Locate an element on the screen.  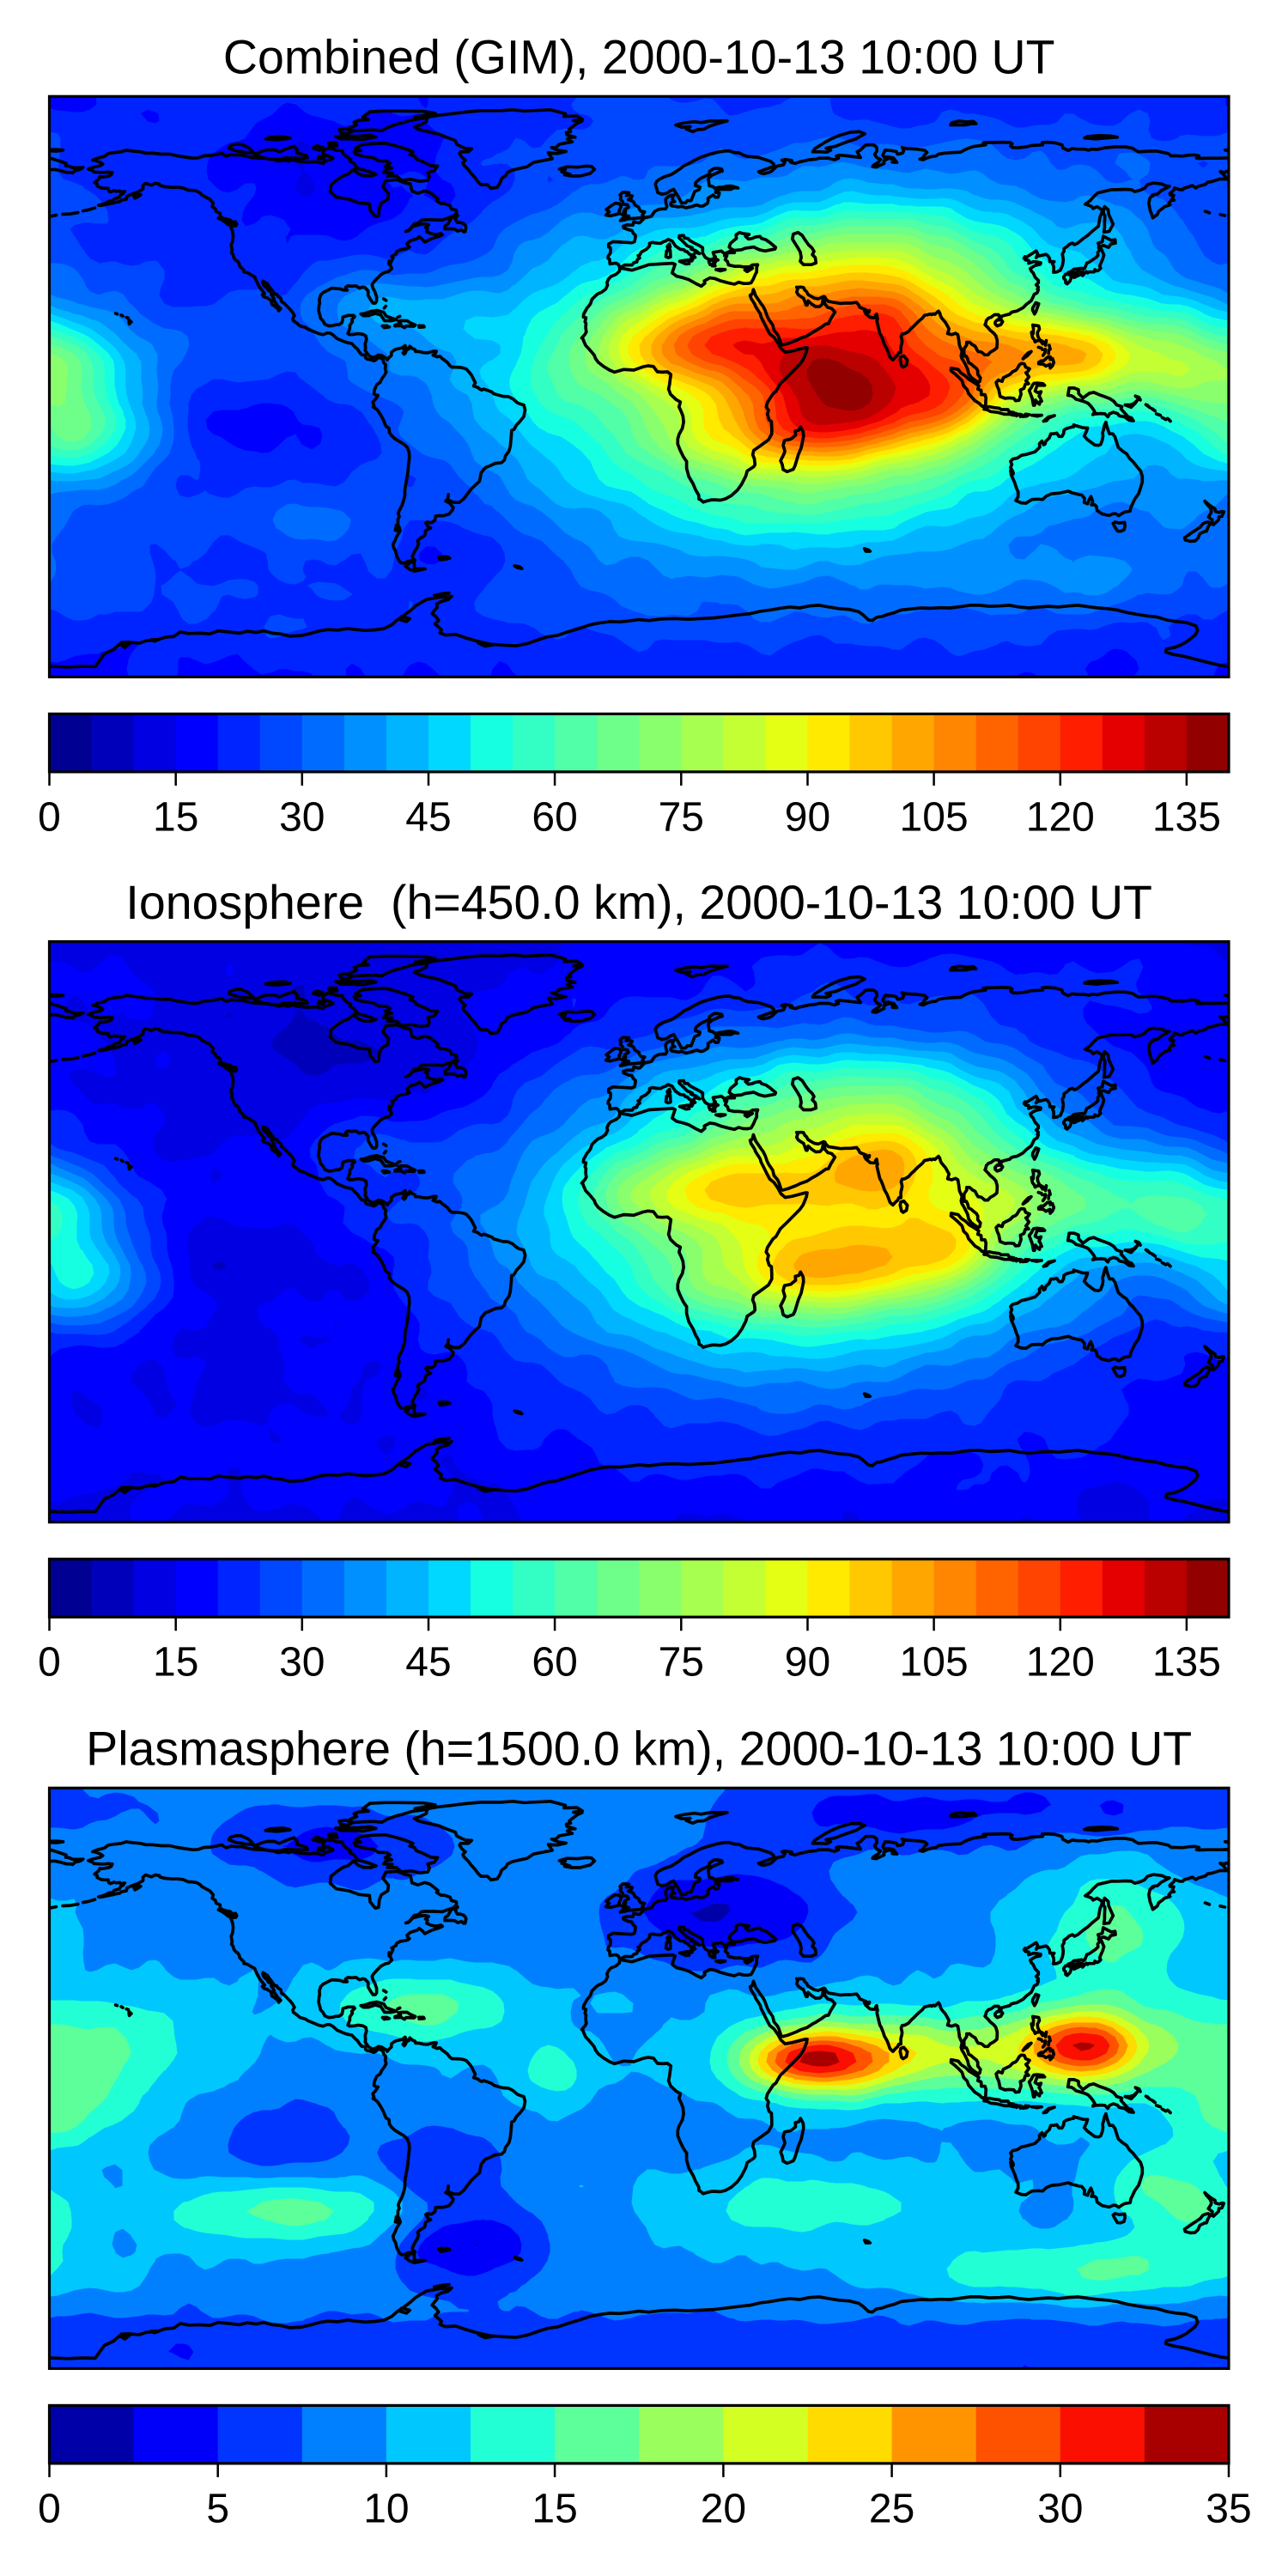
svg-text: 35 is located at coordinates (1228, 2508).